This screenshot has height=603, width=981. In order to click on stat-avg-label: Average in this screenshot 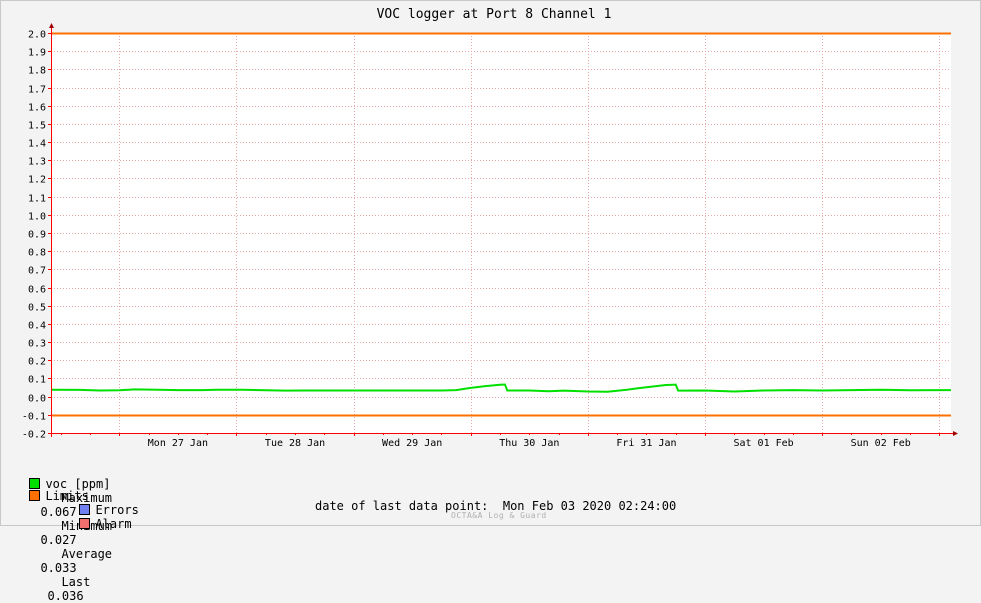, I will do `click(87, 554)`.